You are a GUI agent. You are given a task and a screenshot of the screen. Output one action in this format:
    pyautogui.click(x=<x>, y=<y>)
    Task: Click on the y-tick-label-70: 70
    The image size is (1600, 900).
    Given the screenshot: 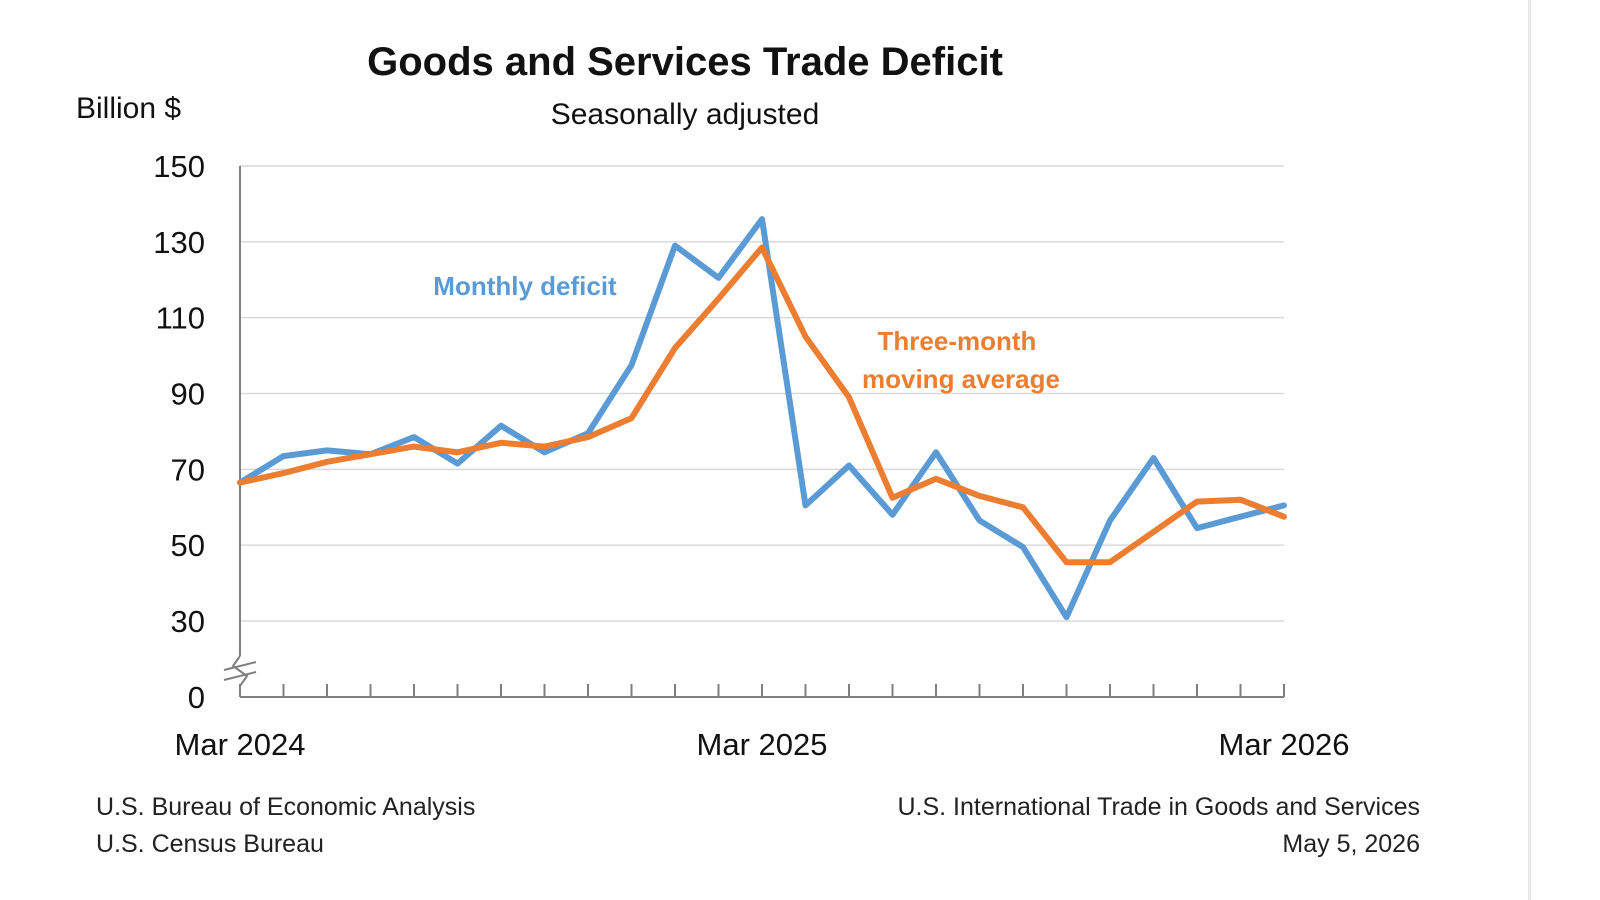 What is the action you would take?
    pyautogui.click(x=188, y=469)
    